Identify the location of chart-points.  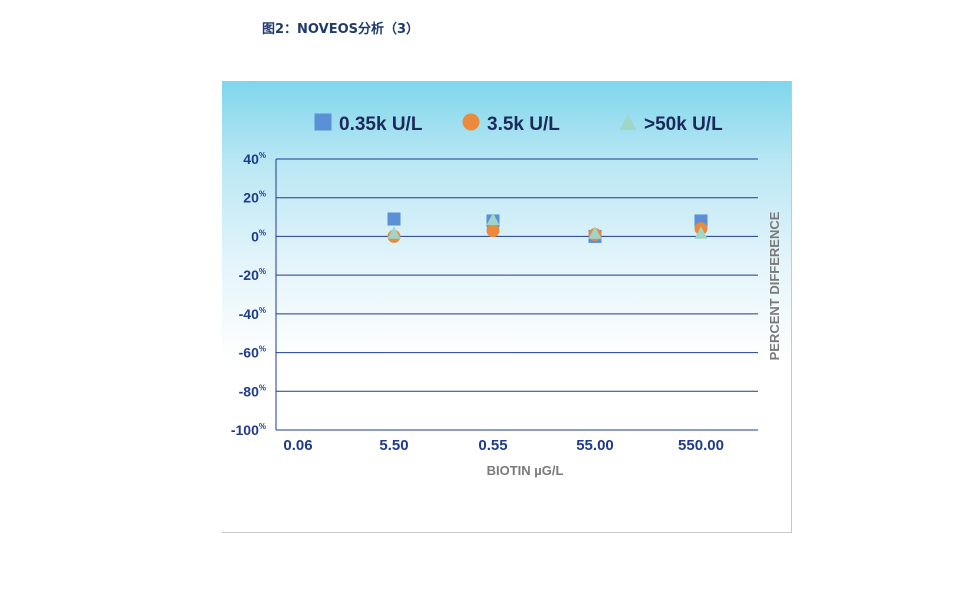
(547, 227).